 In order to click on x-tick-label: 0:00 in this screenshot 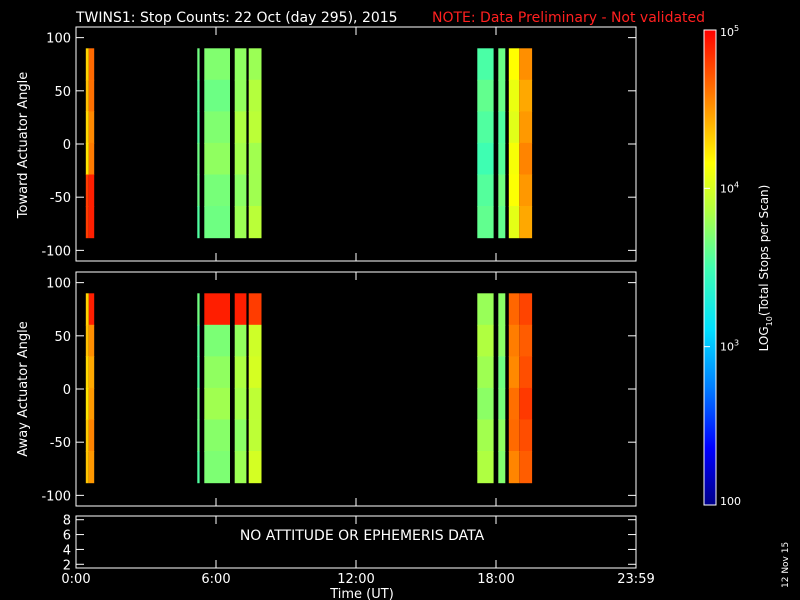, I will do `click(75, 579)`.